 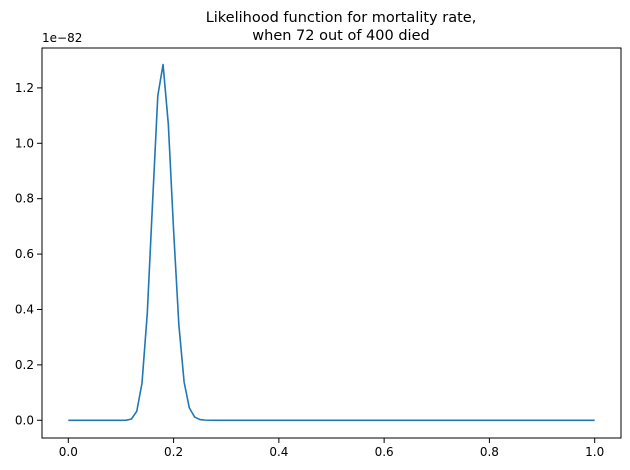 What do you see at coordinates (68, 452) in the screenshot?
I see `x-tick-label: 0.0` at bounding box center [68, 452].